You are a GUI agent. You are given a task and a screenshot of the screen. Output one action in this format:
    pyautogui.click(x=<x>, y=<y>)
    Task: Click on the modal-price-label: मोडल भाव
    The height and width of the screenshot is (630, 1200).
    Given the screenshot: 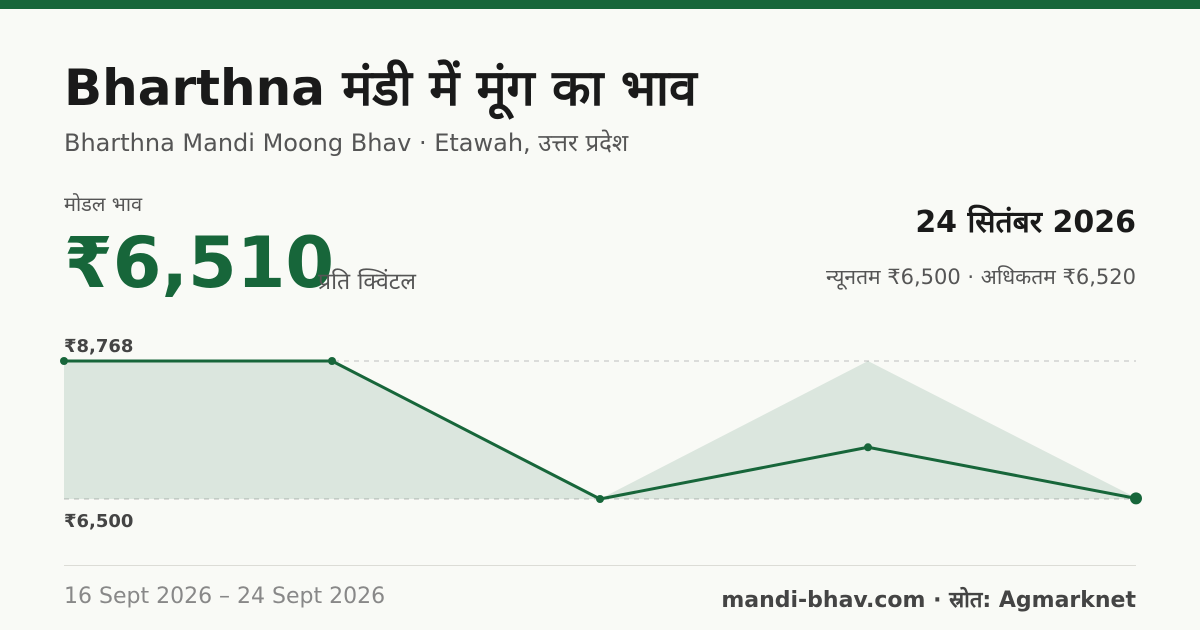 What is the action you would take?
    pyautogui.click(x=103, y=203)
    